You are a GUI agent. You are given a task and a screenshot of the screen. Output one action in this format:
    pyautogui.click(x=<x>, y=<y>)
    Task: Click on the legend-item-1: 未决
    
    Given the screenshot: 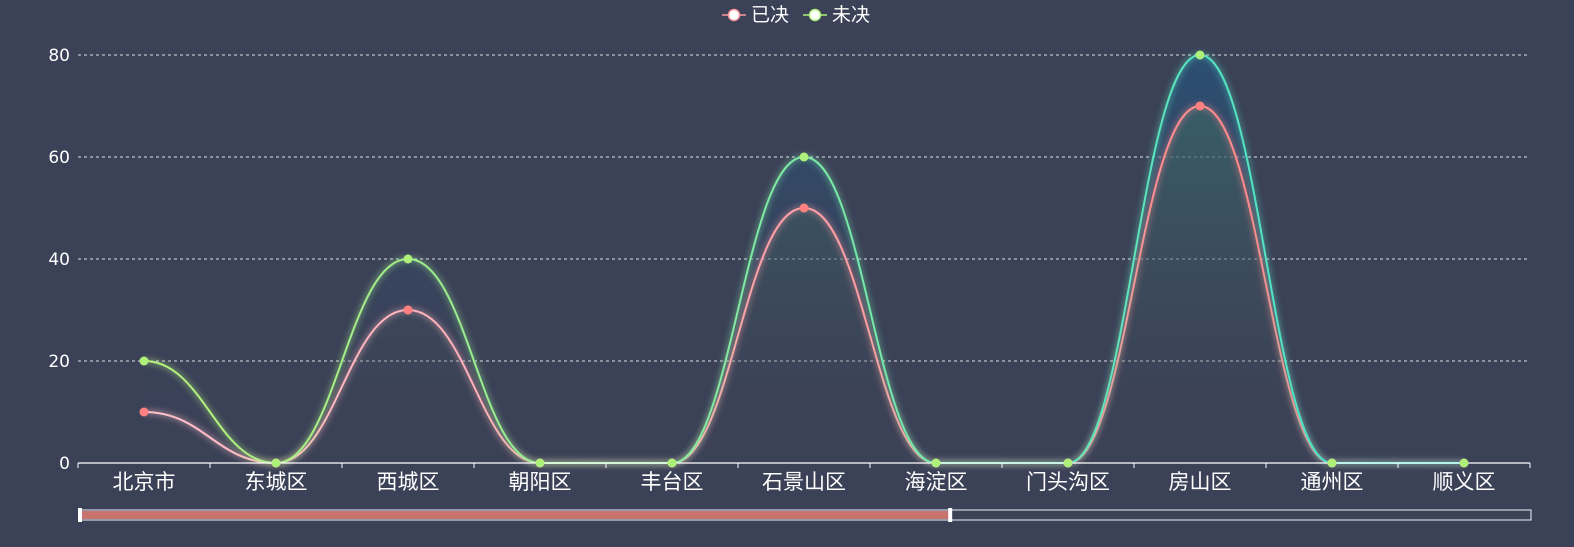 What is the action you would take?
    pyautogui.click(x=836, y=15)
    